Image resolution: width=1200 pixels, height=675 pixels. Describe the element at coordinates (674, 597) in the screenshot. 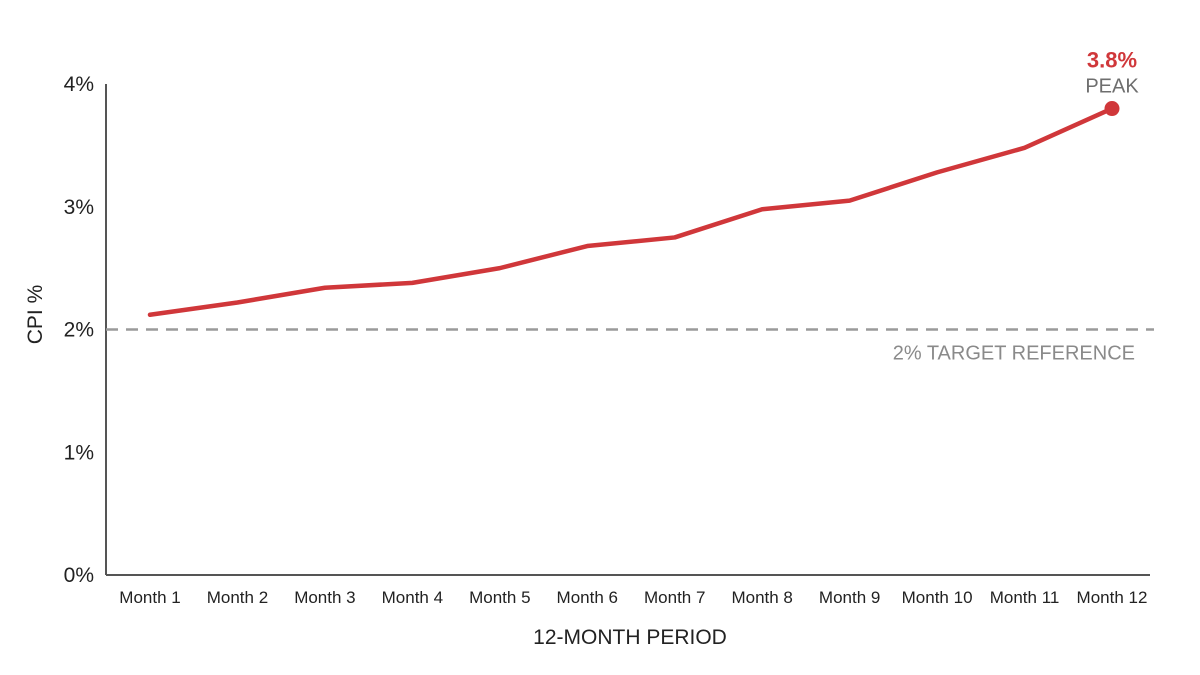

I see `x-tick-label: Month 7` at that location.